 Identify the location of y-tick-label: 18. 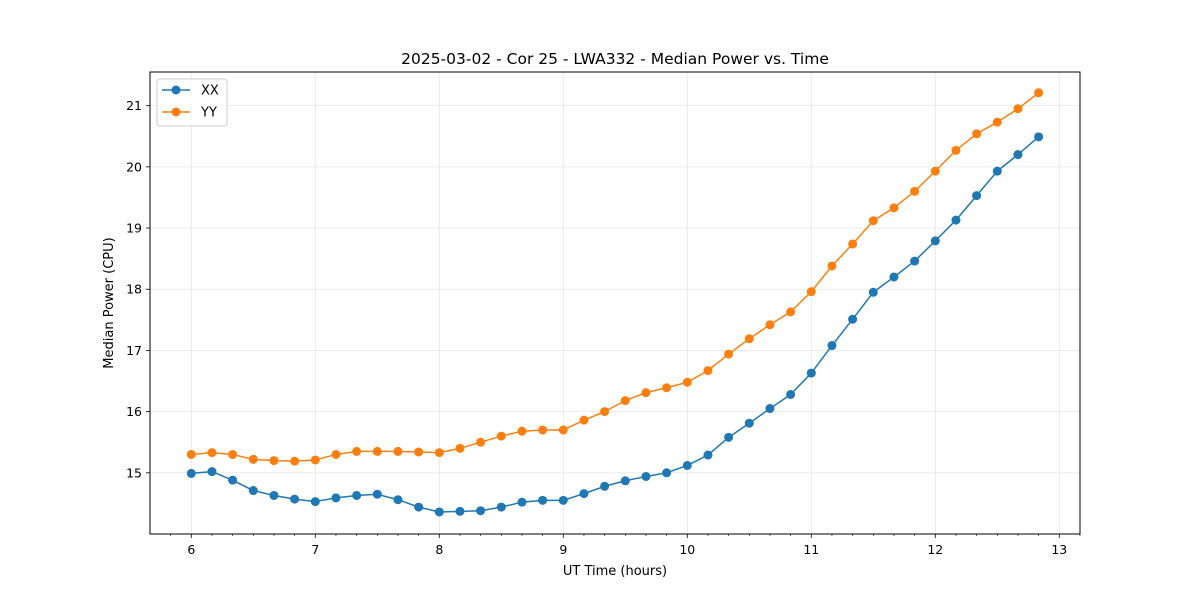
(134, 289).